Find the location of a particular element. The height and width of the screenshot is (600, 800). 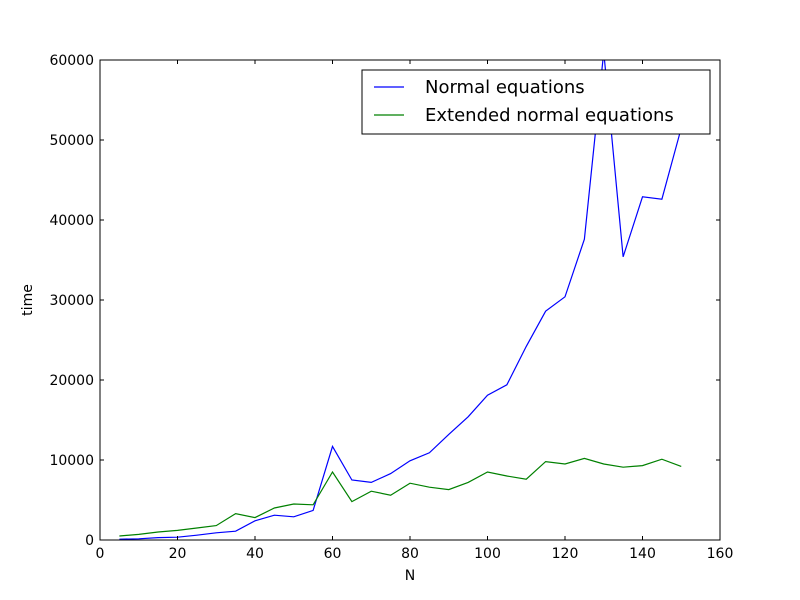

x-tick-label: 160 is located at coordinates (720, 554).